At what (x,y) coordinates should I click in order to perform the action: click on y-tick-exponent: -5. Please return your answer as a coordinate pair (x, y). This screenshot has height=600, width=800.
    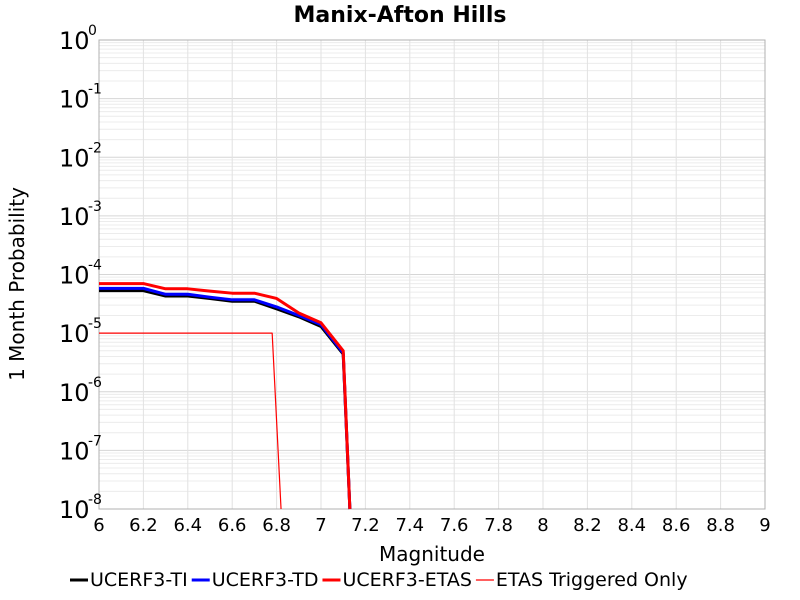
    Looking at the image, I should click on (95, 324).